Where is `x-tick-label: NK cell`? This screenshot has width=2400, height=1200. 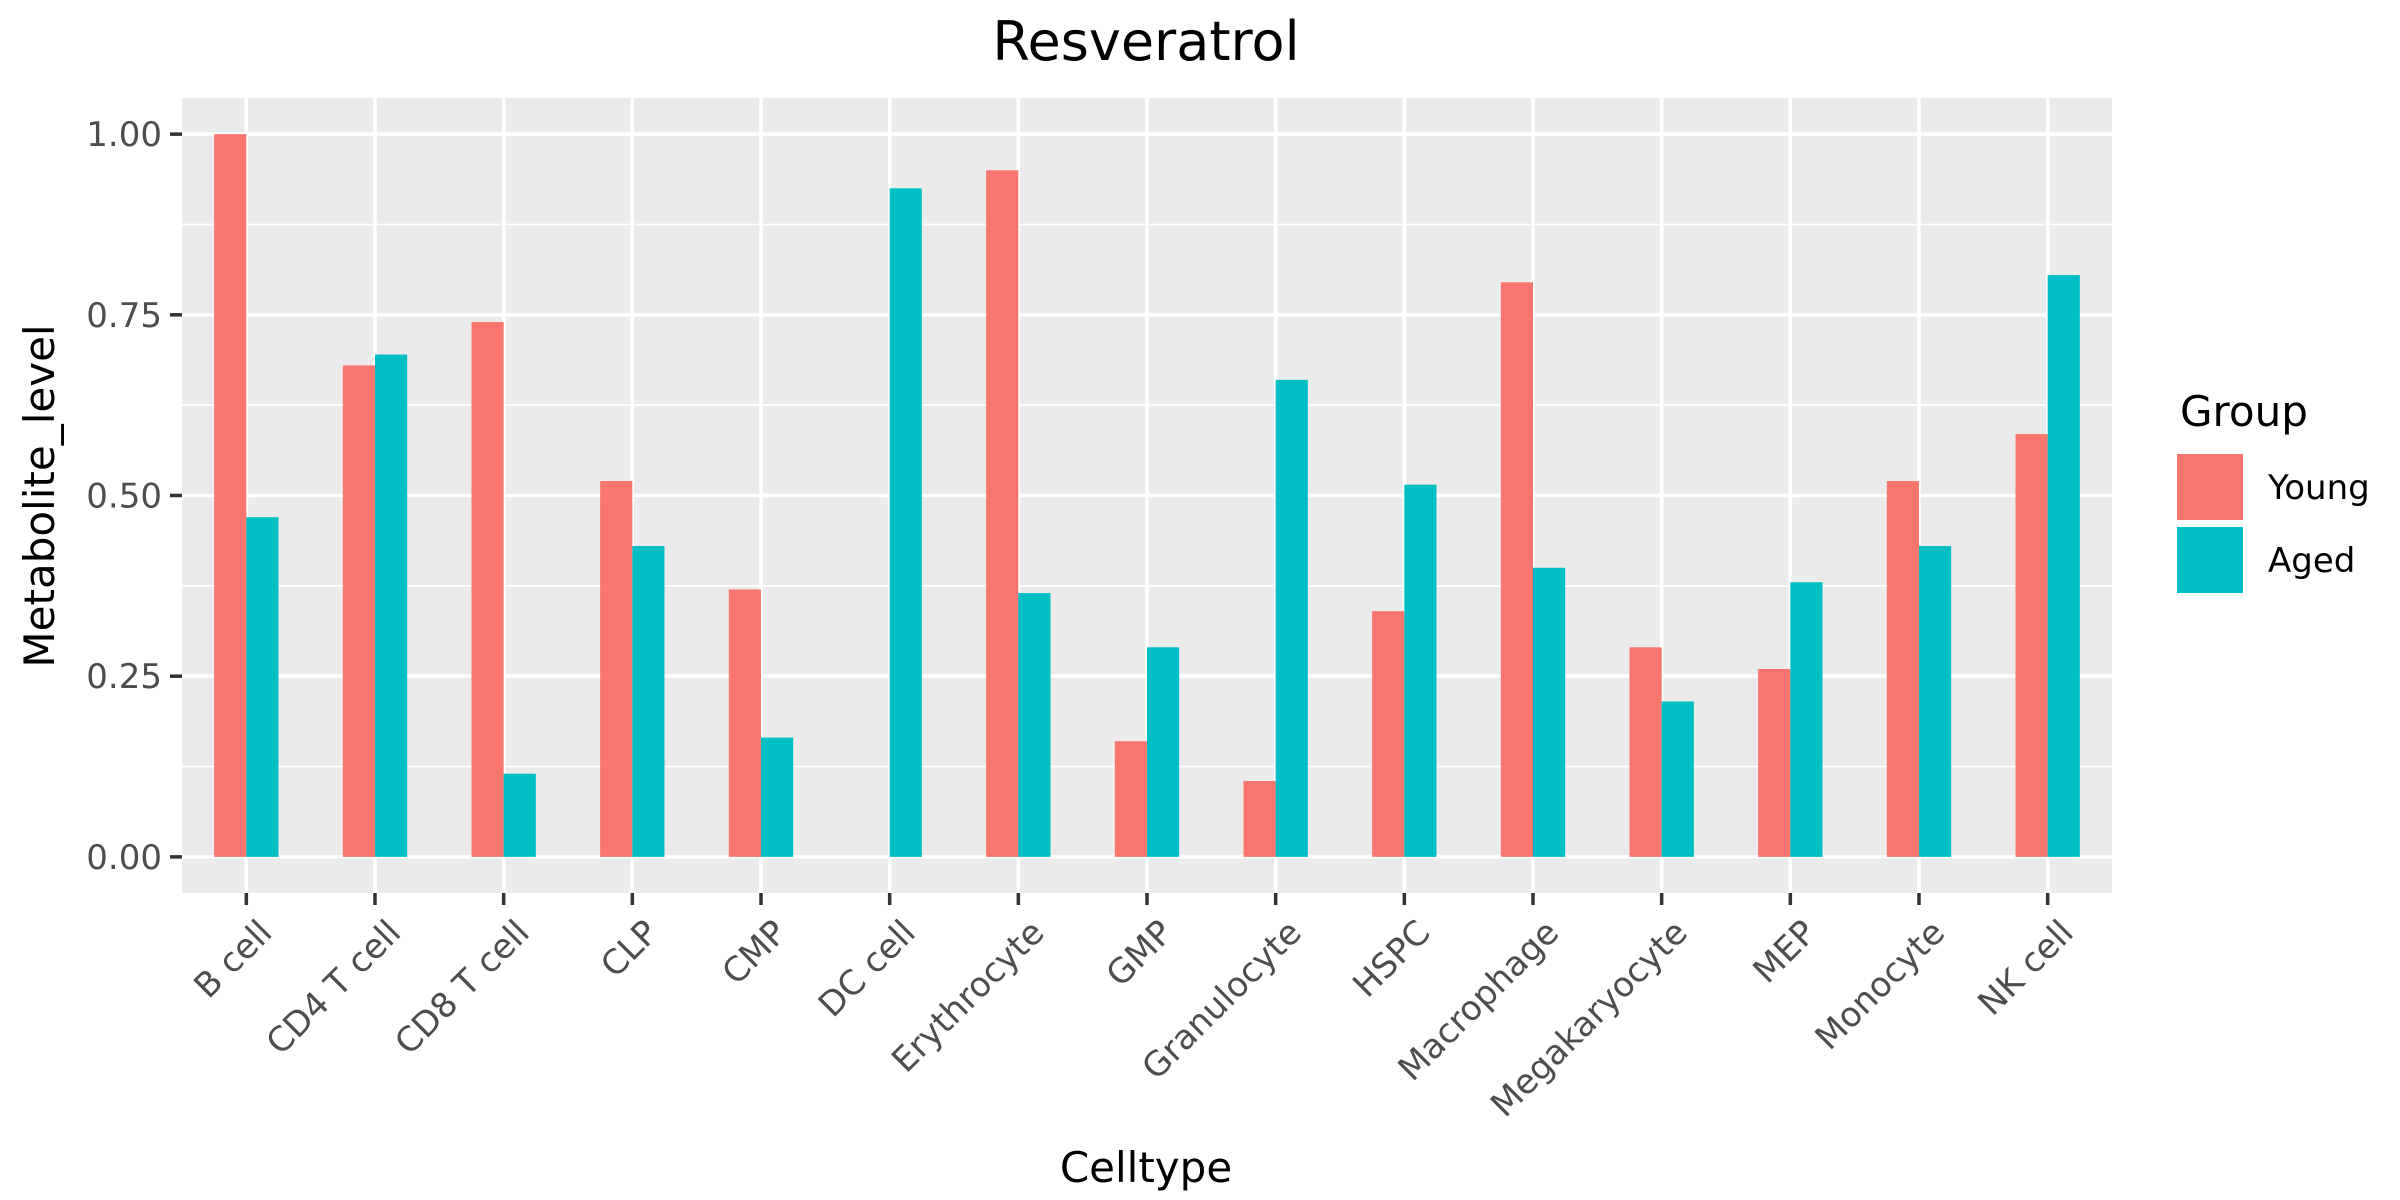 x-tick-label: NK cell is located at coordinates (2026, 968).